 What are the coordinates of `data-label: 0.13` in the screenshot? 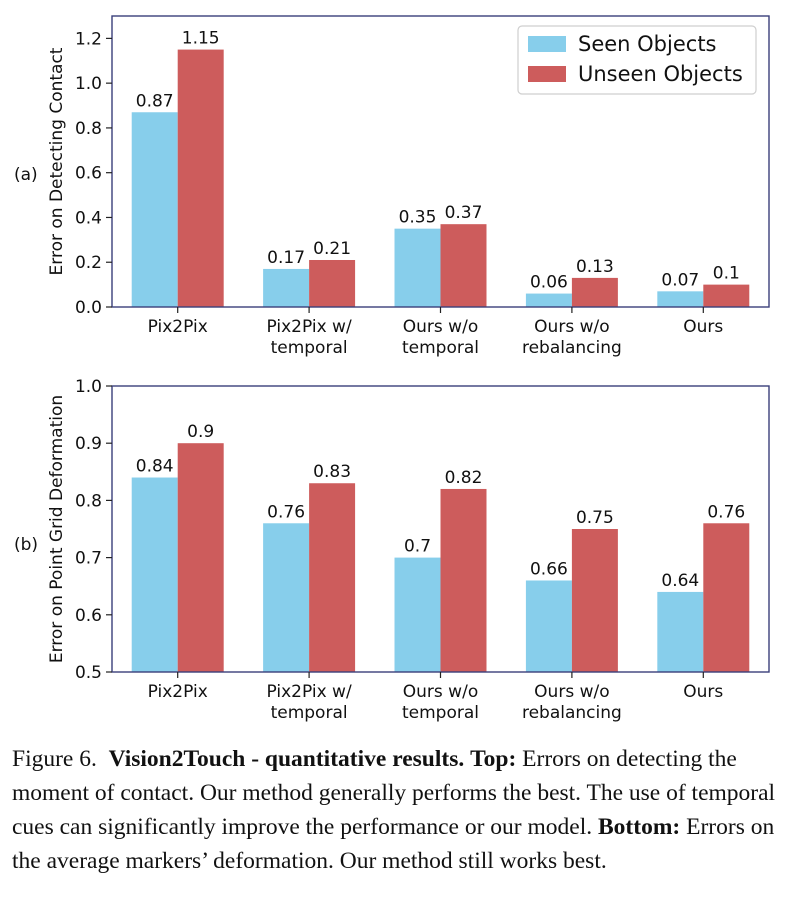 It's located at (595, 267).